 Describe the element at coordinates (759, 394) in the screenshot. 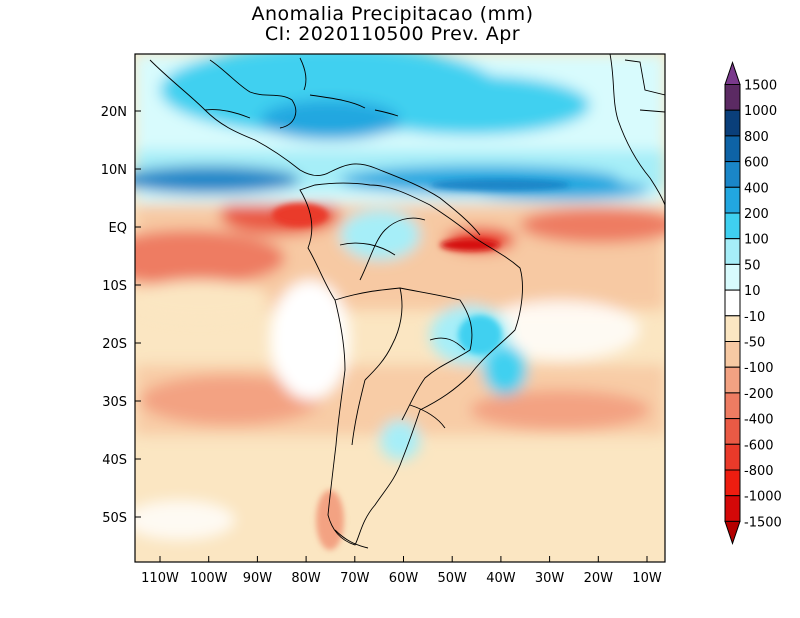

I see `colorbar-label: -200` at that location.